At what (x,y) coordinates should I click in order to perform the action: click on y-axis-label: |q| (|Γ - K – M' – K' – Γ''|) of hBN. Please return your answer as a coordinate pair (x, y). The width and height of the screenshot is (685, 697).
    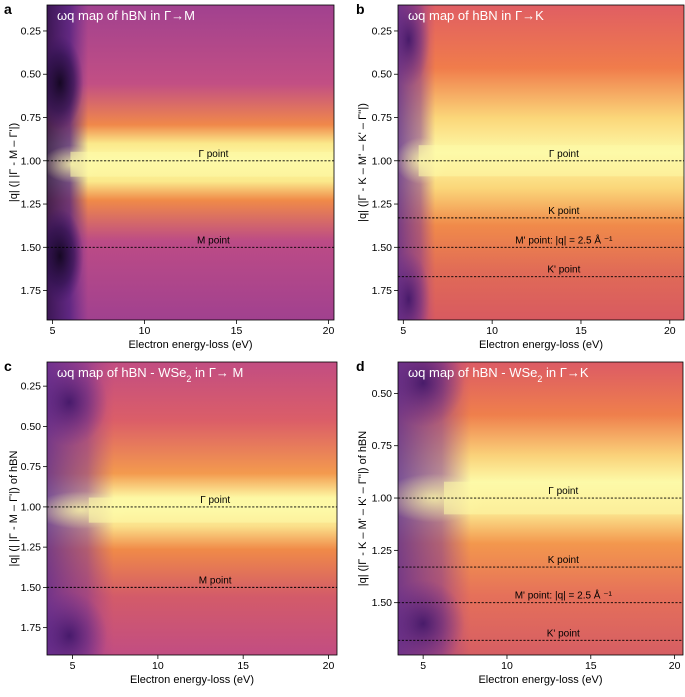
    Looking at the image, I should click on (363, 508).